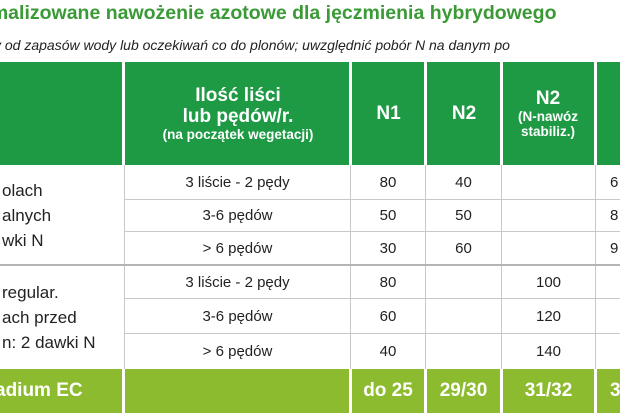 The image size is (620, 413). Describe the element at coordinates (23, 240) in the screenshot. I see `group-label-line: wki N` at that location.